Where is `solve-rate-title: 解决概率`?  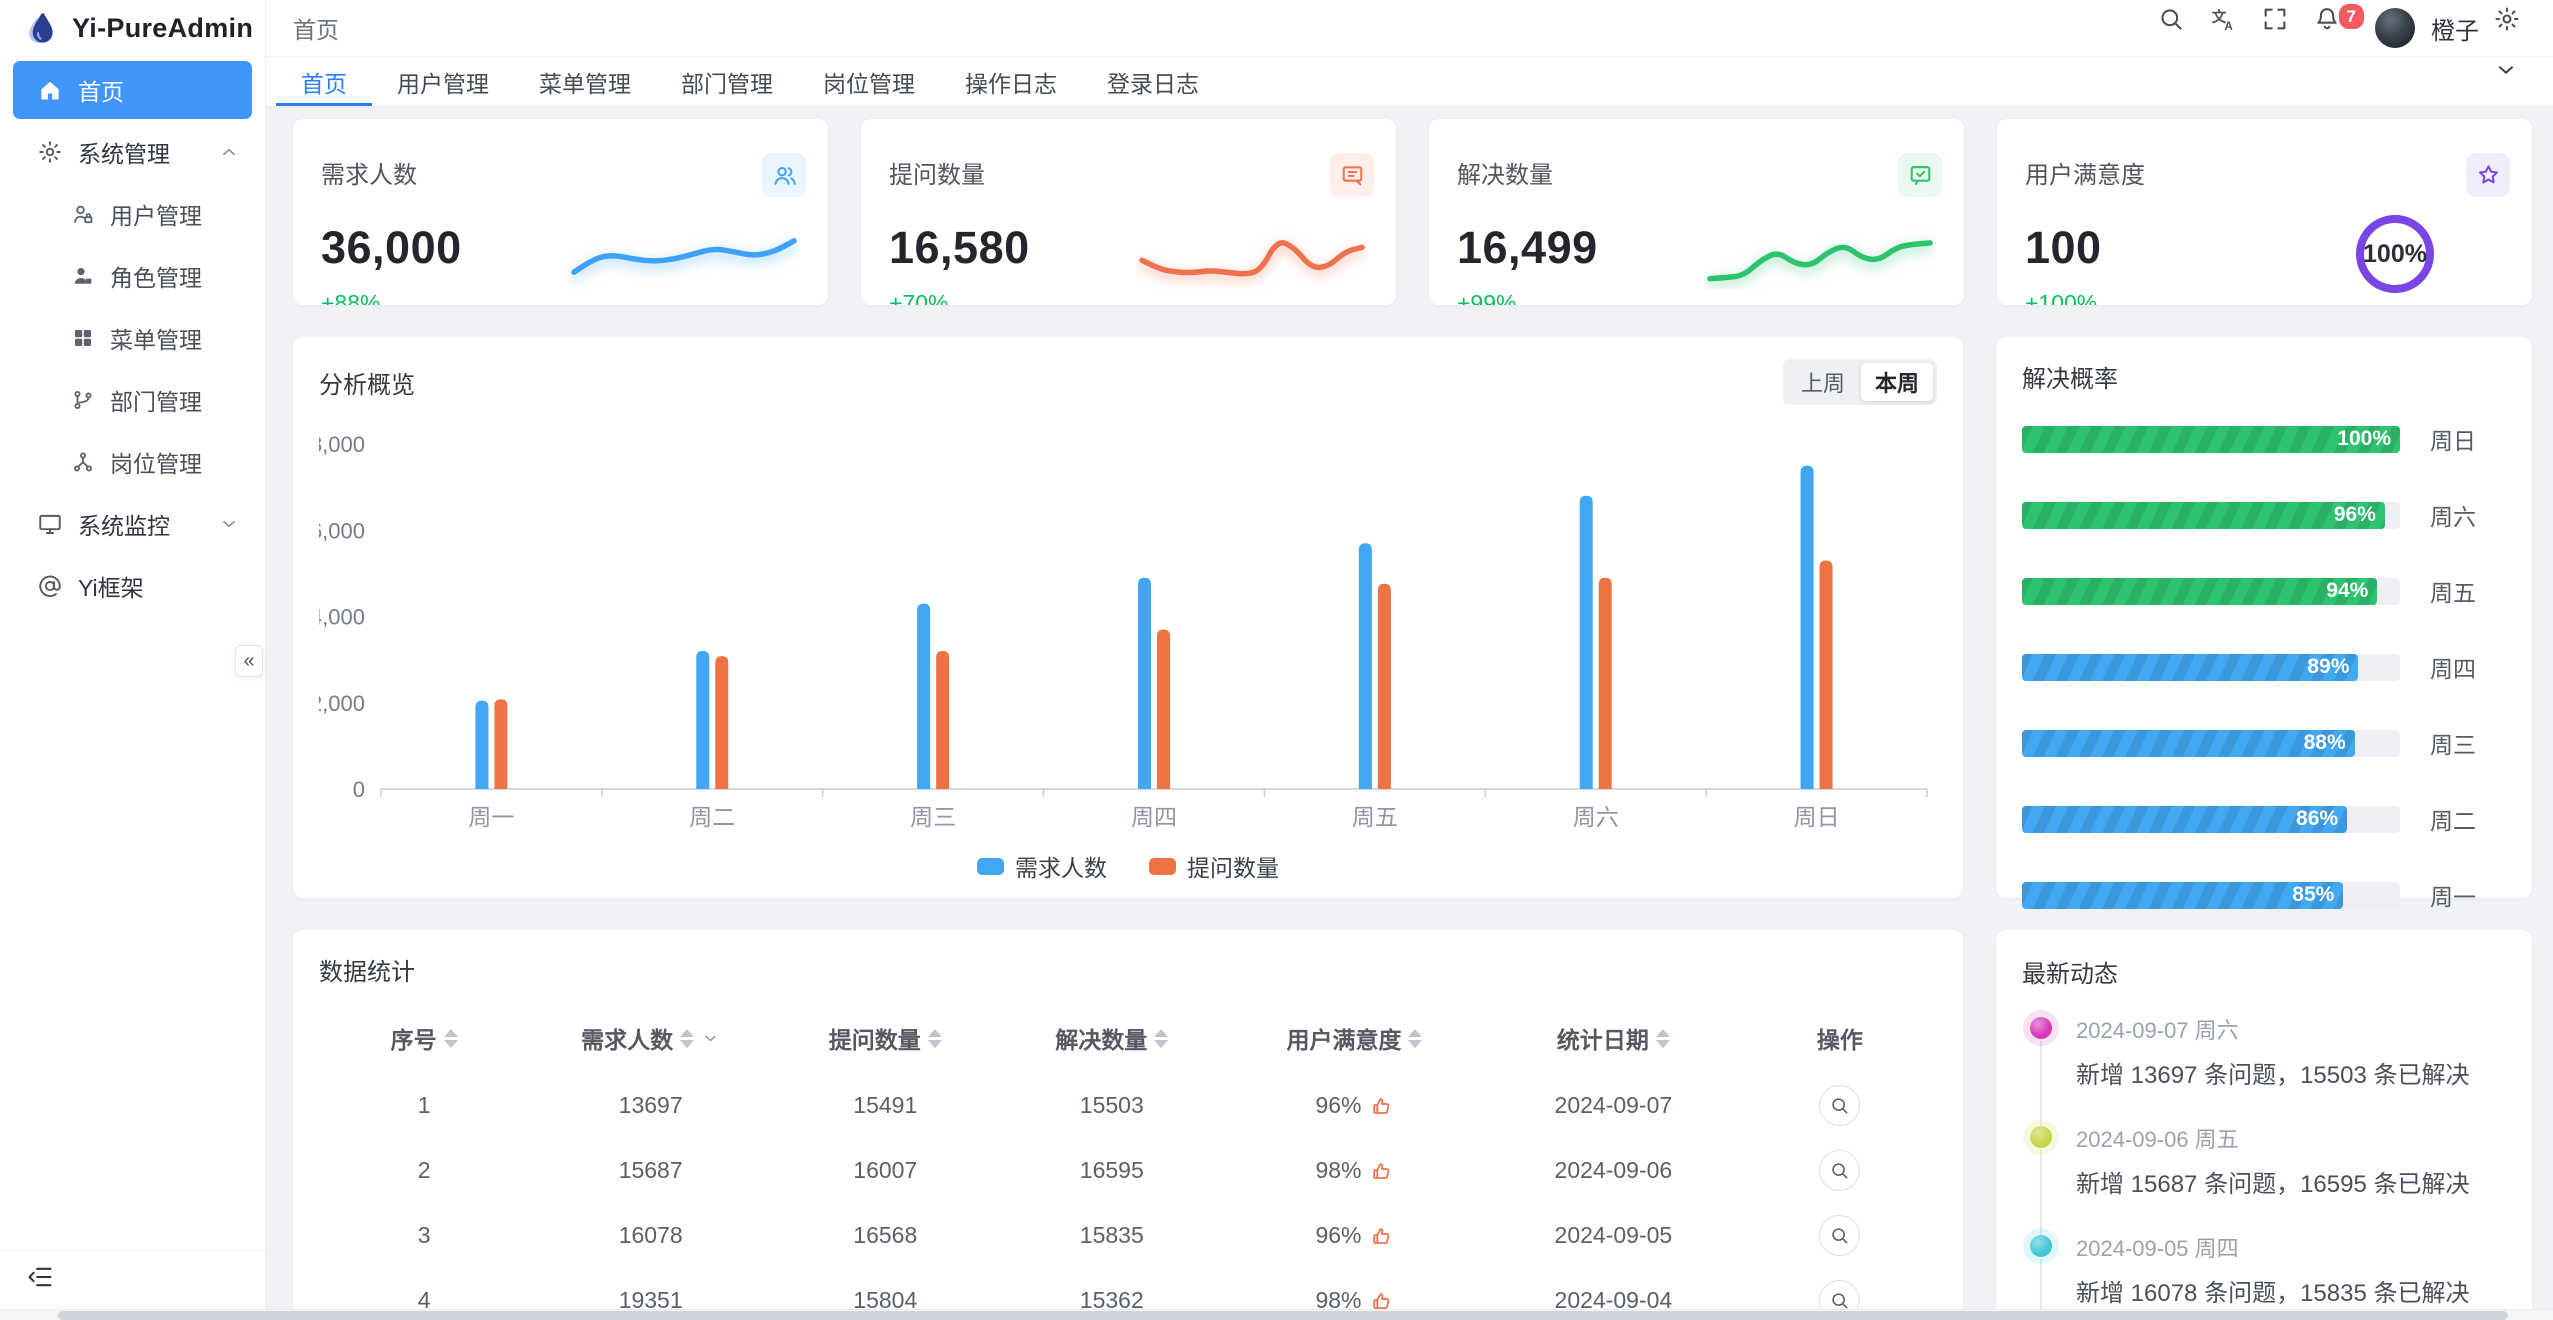
solve-rate-title: 解决概率 is located at coordinates (2070, 379).